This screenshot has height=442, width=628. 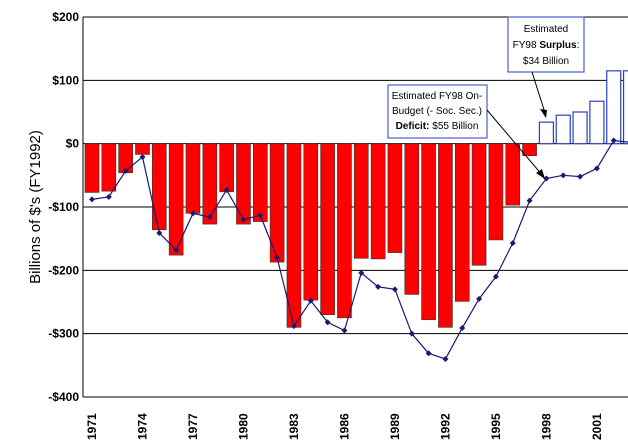 I want to click on annotation-text: Estimated FY98 On-, so click(x=437, y=96).